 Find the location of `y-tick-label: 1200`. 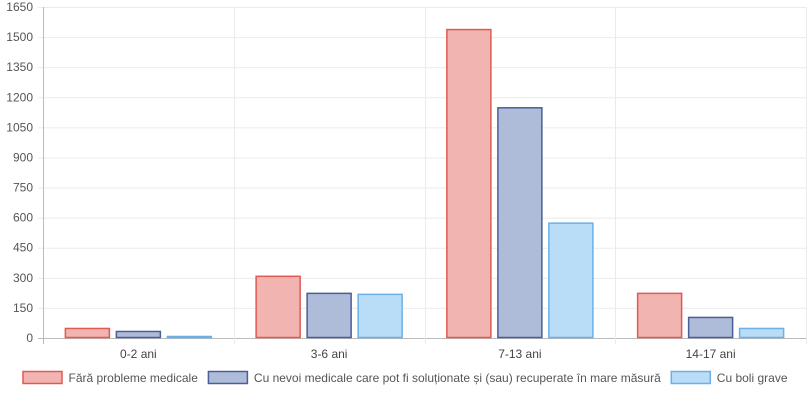

y-tick-label: 1200 is located at coordinates (19, 97).